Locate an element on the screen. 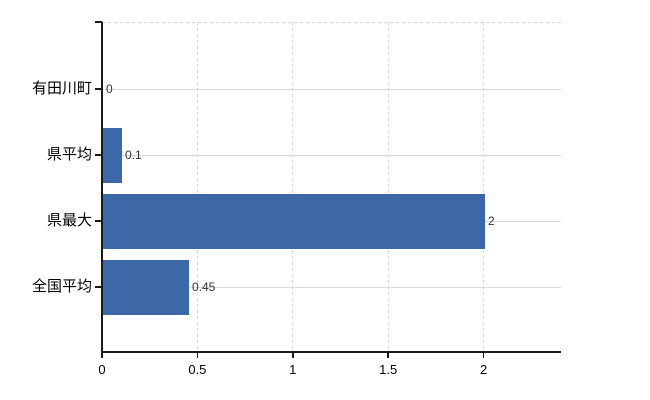  category-label: 県平均 is located at coordinates (69, 154).